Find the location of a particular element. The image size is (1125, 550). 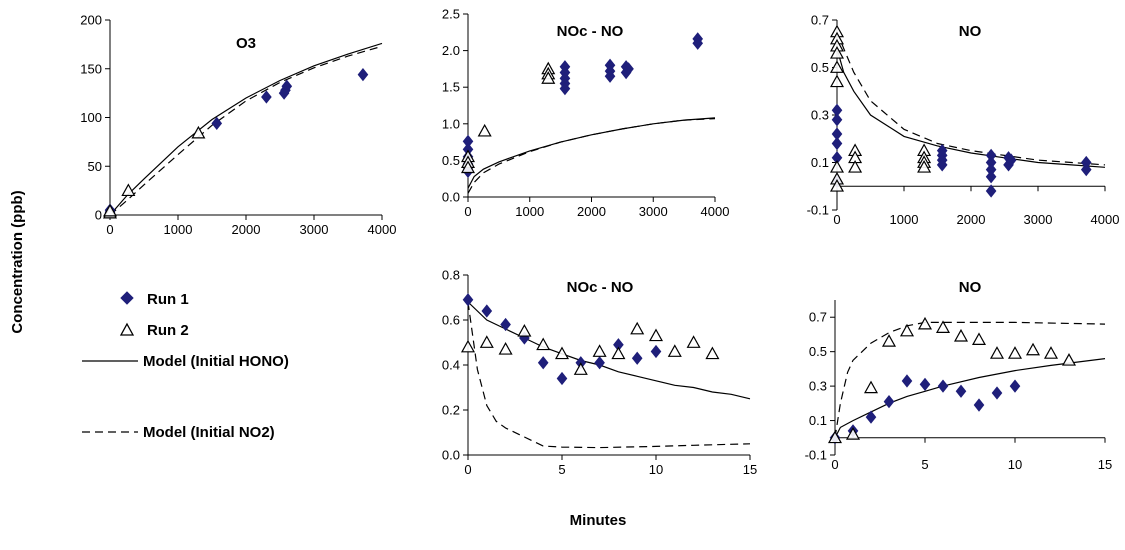

y-tick-label: 200 is located at coordinates (91, 20).